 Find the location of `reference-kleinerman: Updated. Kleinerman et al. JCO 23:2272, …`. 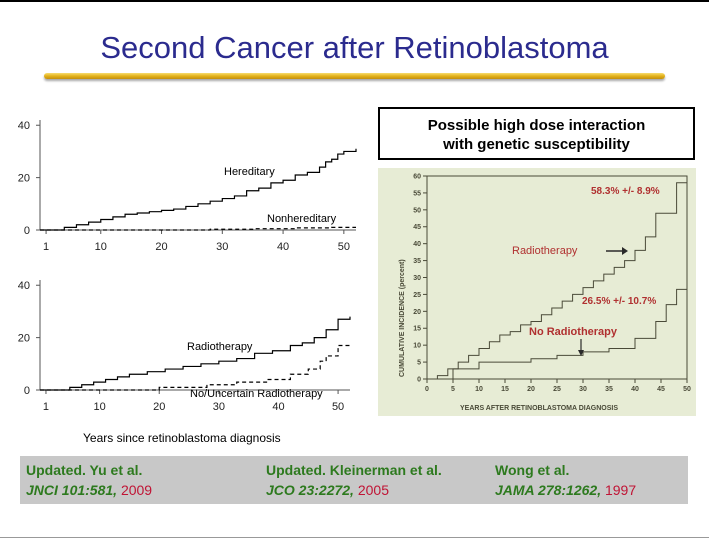

reference-kleinerman: Updated. Kleinerman et al. JCO 23:2272, … is located at coordinates (354, 480).